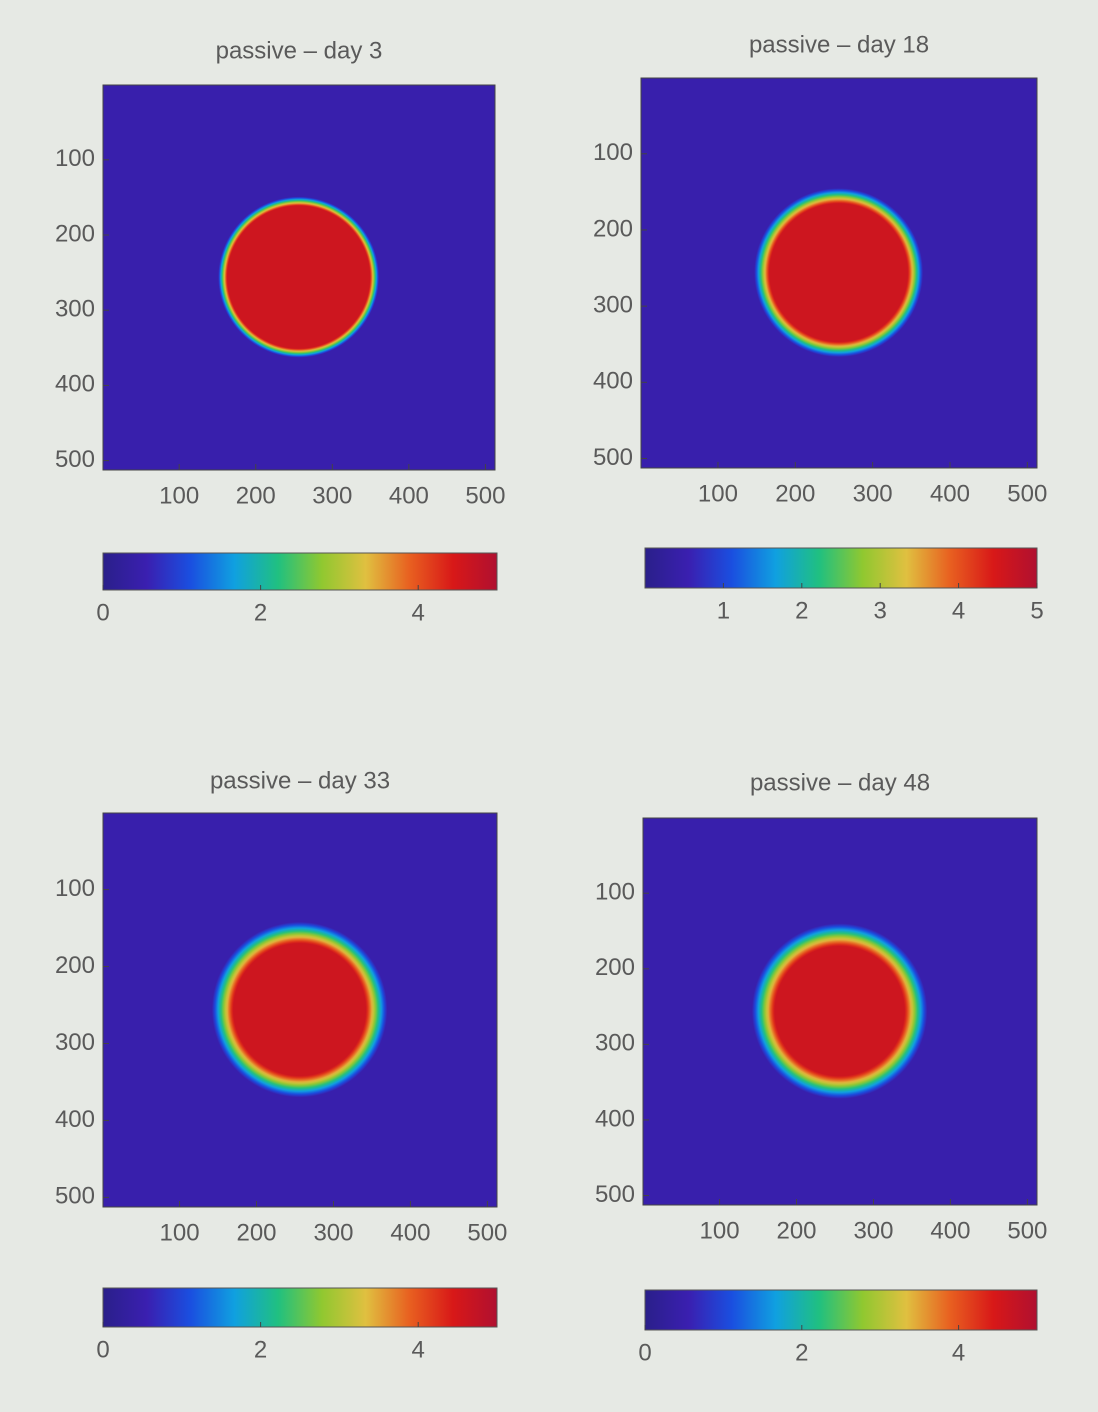 Image resolution: width=1098 pixels, height=1412 pixels. I want to click on panel-title: passive – day 48, so click(840, 782).